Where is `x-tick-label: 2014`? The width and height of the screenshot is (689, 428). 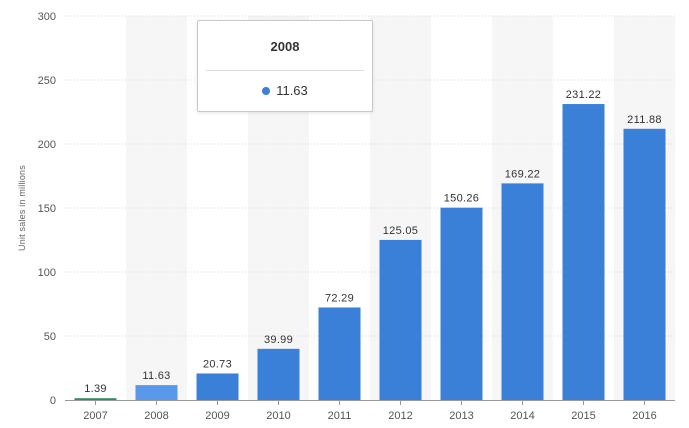 x-tick-label: 2014 is located at coordinates (522, 416).